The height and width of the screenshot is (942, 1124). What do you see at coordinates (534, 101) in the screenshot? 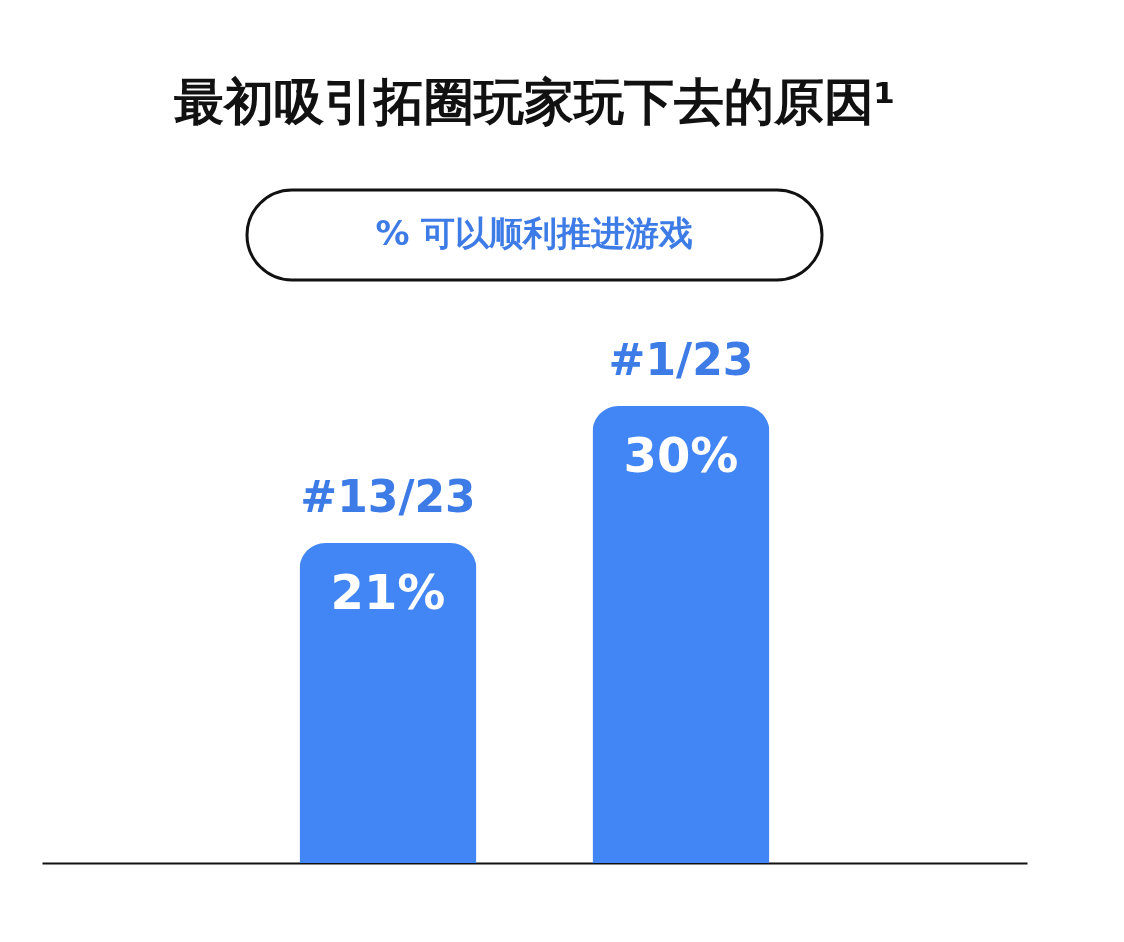
I see `chart-title: 最初吸引拓圈玩家玩下去的原因¹` at bounding box center [534, 101].